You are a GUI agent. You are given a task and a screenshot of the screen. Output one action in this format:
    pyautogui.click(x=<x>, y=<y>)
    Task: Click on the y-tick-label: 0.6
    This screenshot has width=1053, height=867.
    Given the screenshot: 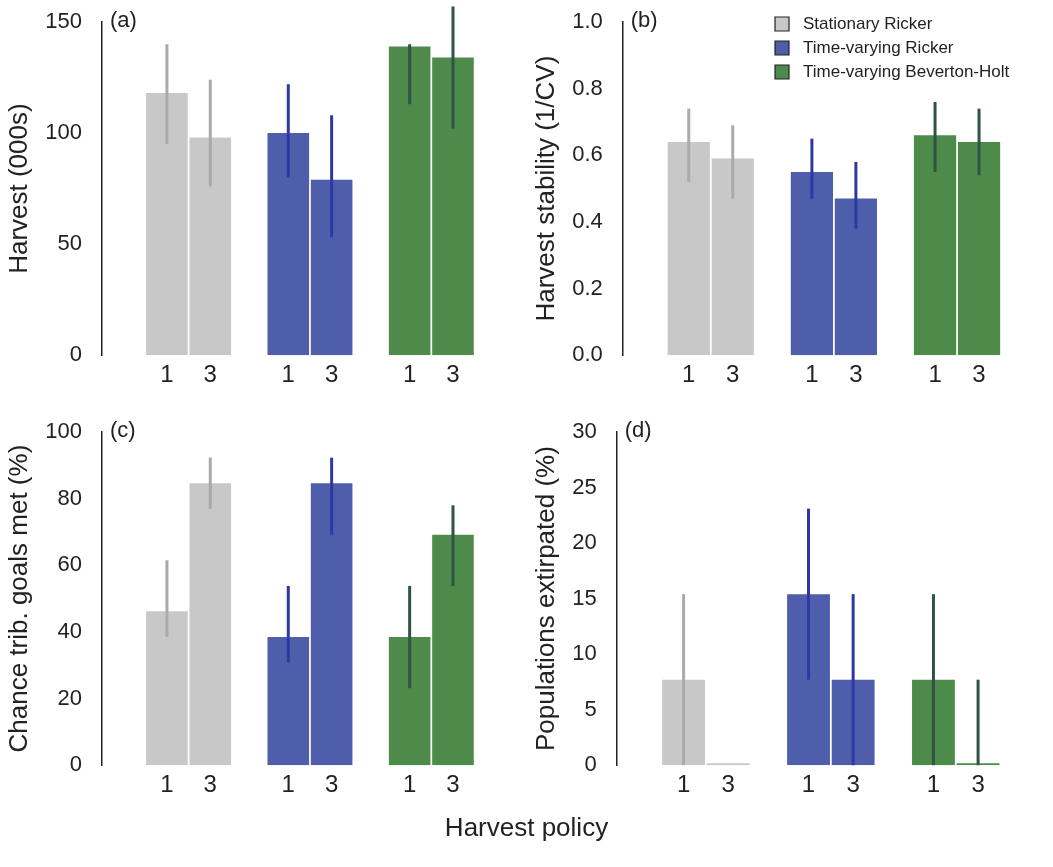 What is the action you would take?
    pyautogui.click(x=587, y=154)
    